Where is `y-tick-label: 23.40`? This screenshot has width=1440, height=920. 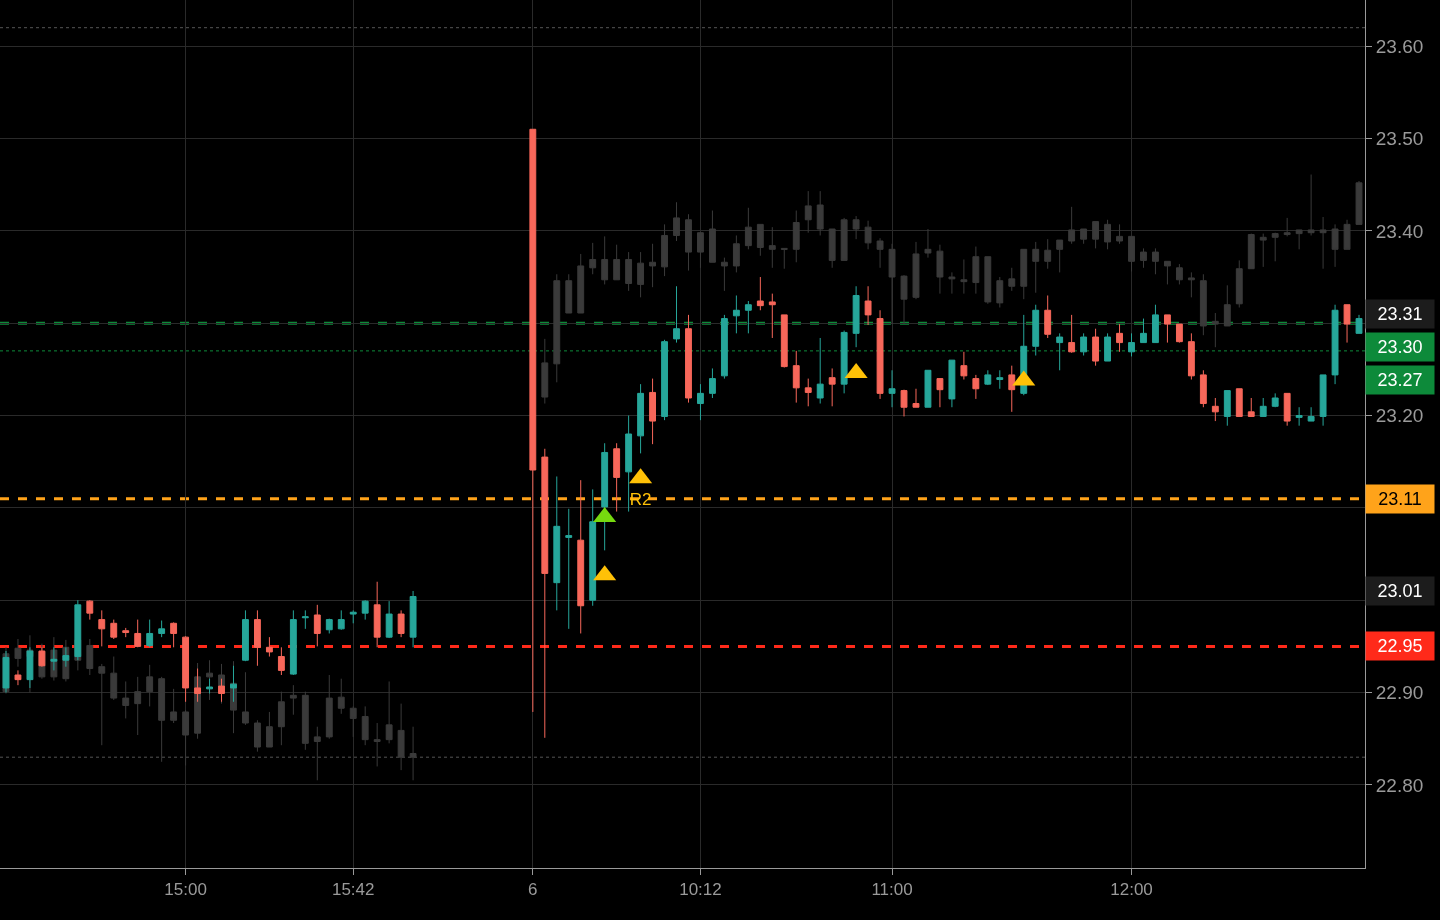 y-tick-label: 23.40 is located at coordinates (1399, 231).